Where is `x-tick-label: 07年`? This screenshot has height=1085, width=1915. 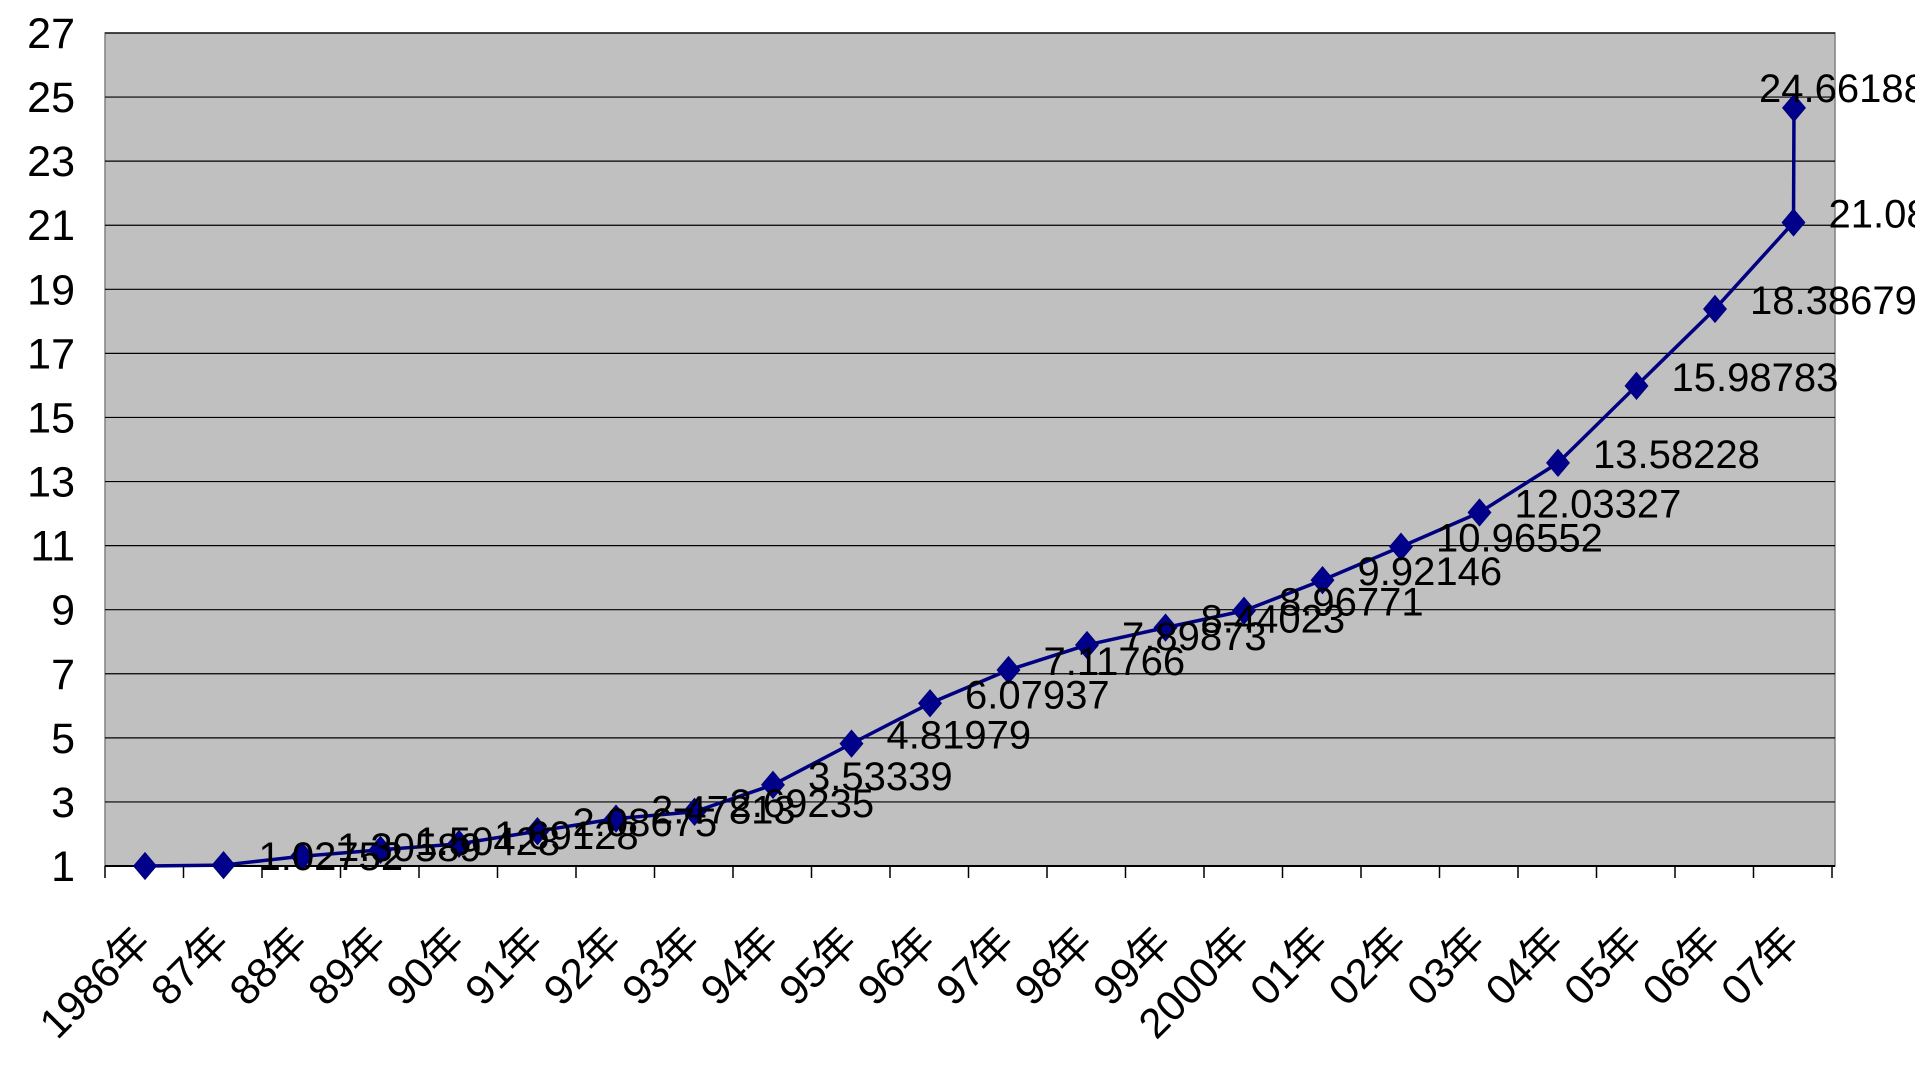 x-tick-label: 07年 is located at coordinates (1760, 966).